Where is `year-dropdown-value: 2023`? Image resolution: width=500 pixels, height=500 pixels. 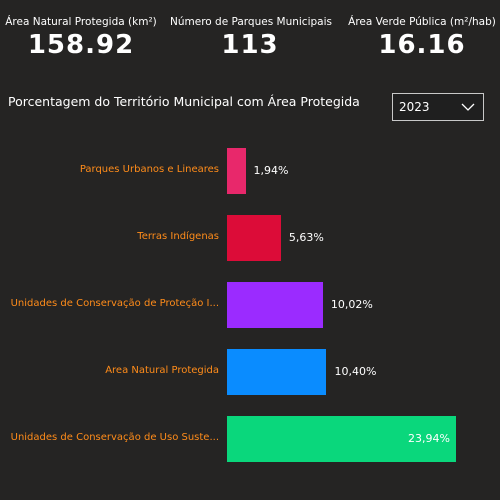 year-dropdown-value: 2023 is located at coordinates (414, 107).